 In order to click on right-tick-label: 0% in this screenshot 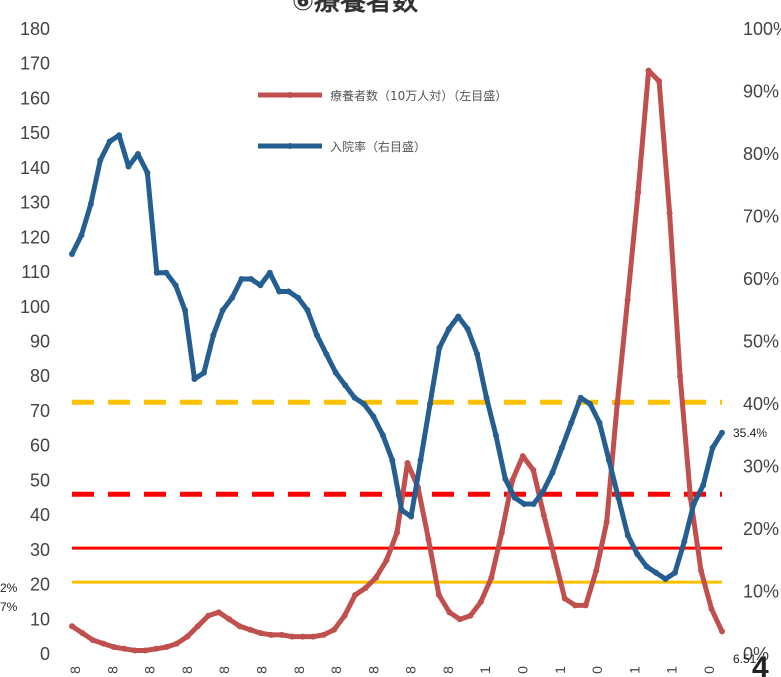, I will do `click(756, 654)`.